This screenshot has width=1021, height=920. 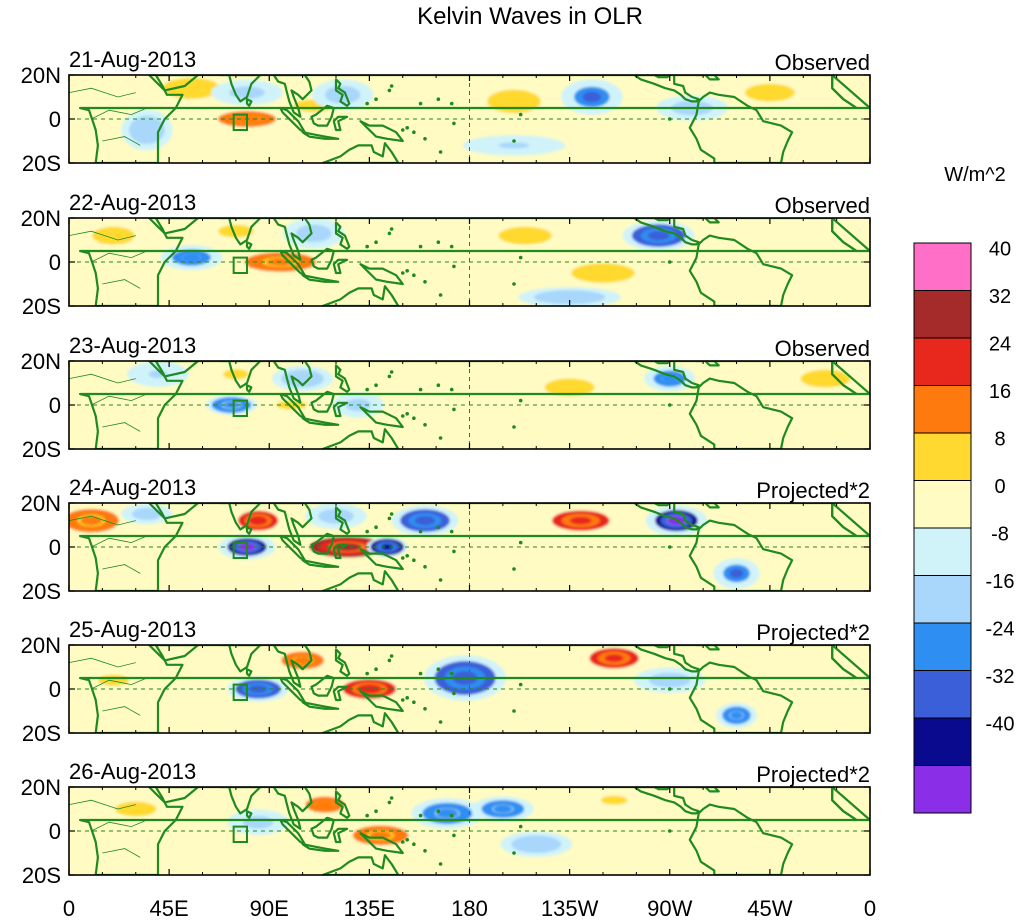 What do you see at coordinates (41, 787) in the screenshot?
I see `y-tick-label: 20N` at bounding box center [41, 787].